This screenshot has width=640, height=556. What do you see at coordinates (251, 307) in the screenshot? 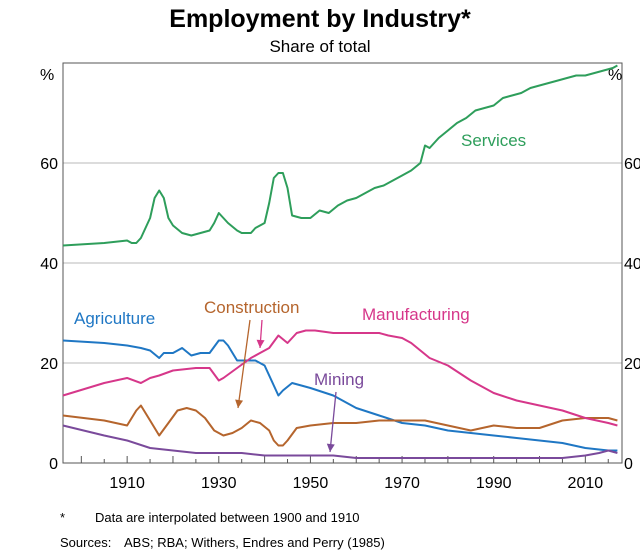
I see `label-construction: Construction` at bounding box center [251, 307].